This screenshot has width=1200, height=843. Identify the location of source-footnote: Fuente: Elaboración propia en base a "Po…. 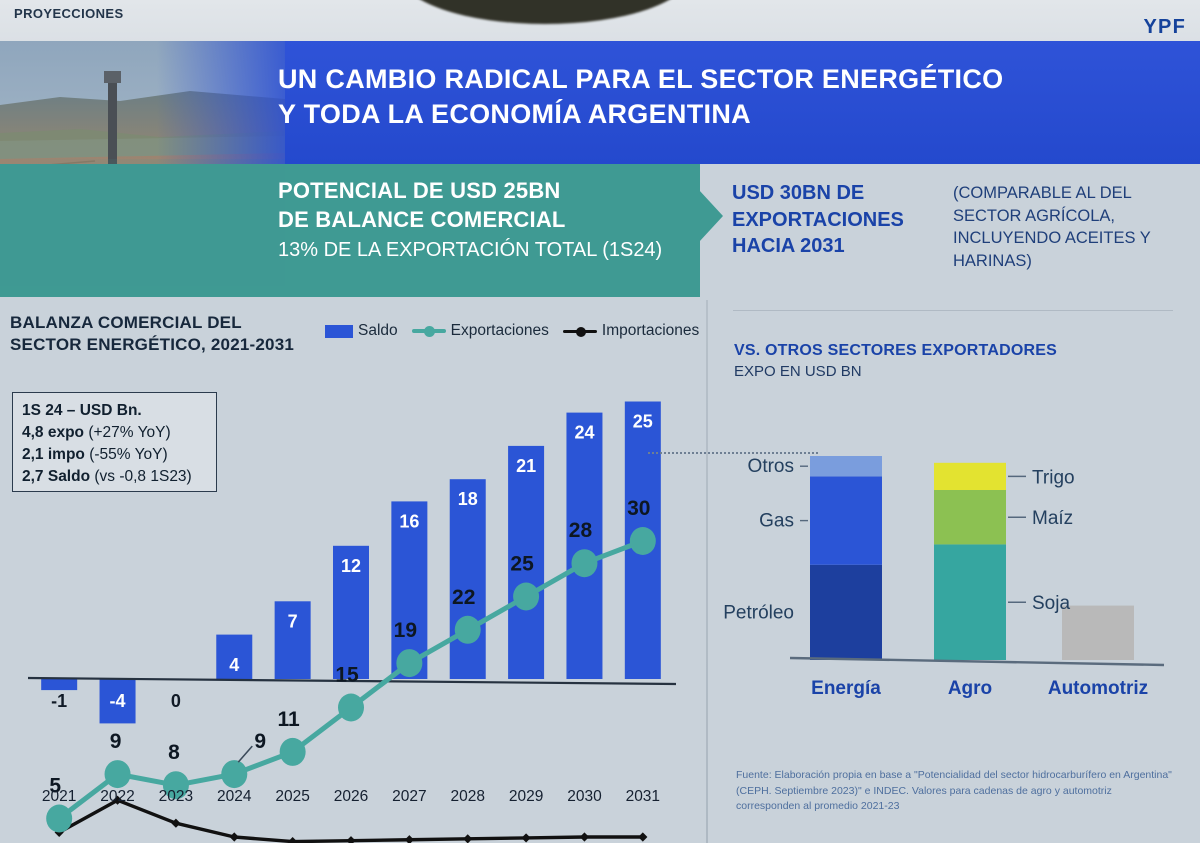
(954, 791).